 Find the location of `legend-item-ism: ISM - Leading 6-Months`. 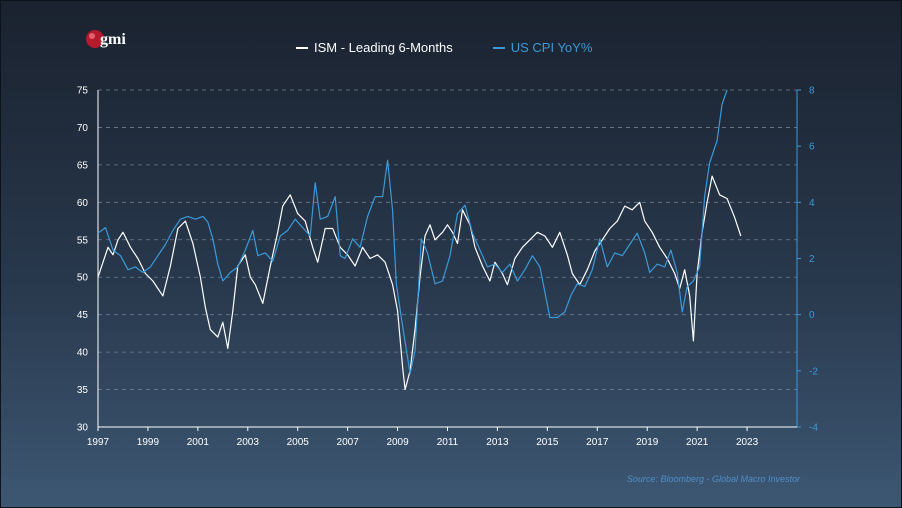

legend-item-ism: ISM - Leading 6-Months is located at coordinates (374, 47).